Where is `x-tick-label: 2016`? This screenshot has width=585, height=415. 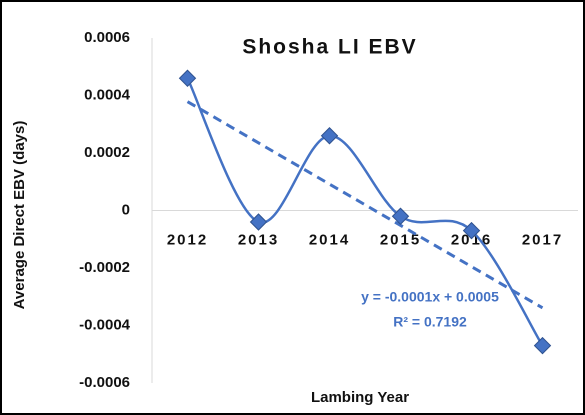 x-tick-label: 2016 is located at coordinates (471, 239).